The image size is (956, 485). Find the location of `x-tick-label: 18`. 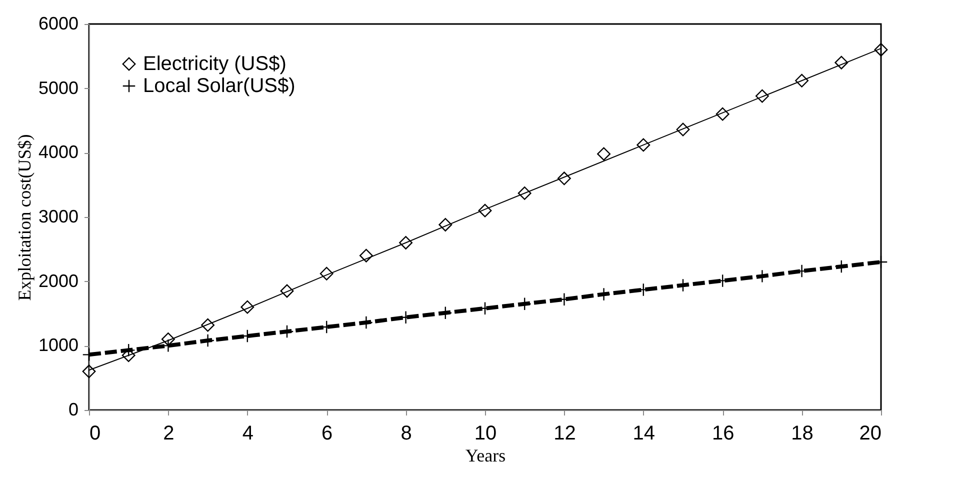

x-tick-label: 18 is located at coordinates (802, 433).